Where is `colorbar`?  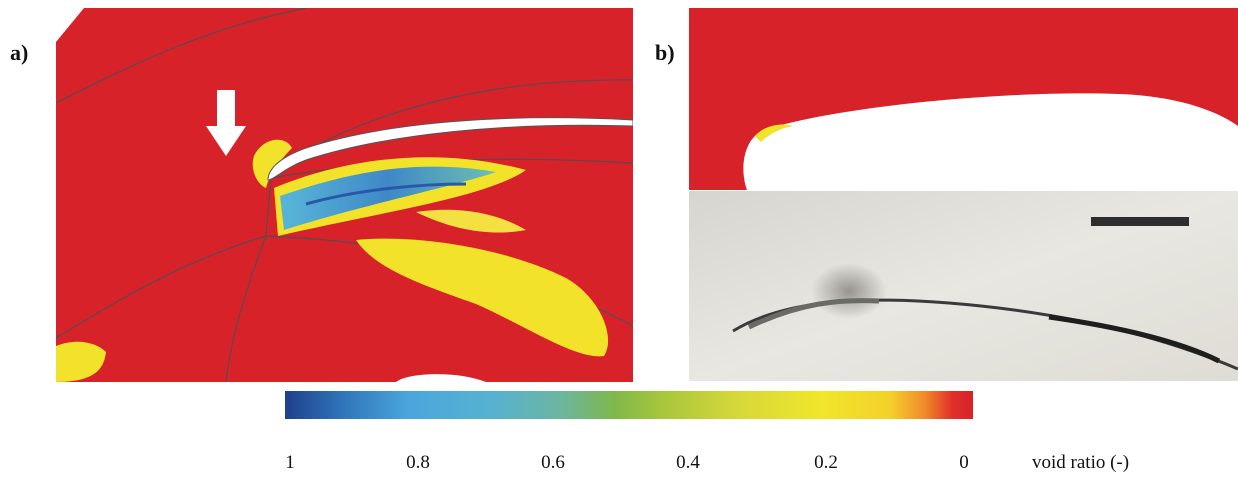 colorbar is located at coordinates (629, 405).